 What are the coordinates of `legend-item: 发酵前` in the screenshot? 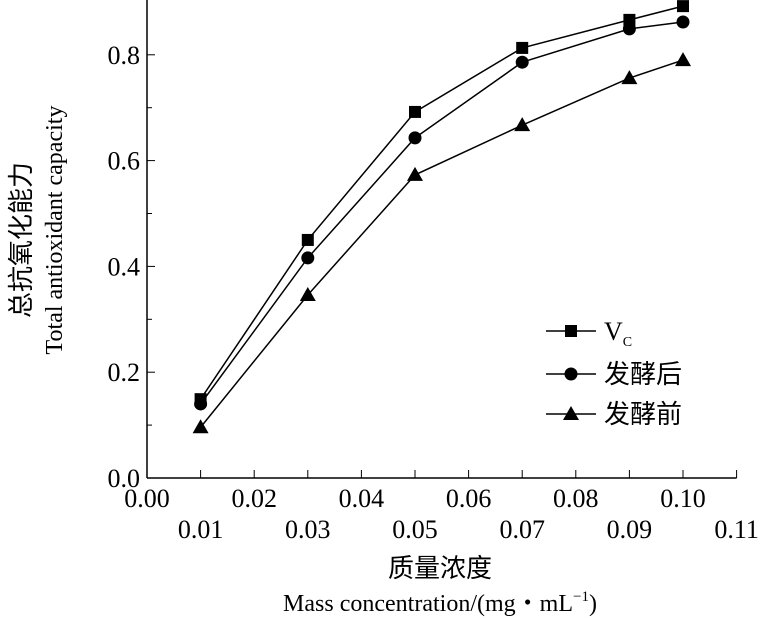 It's located at (614, 414).